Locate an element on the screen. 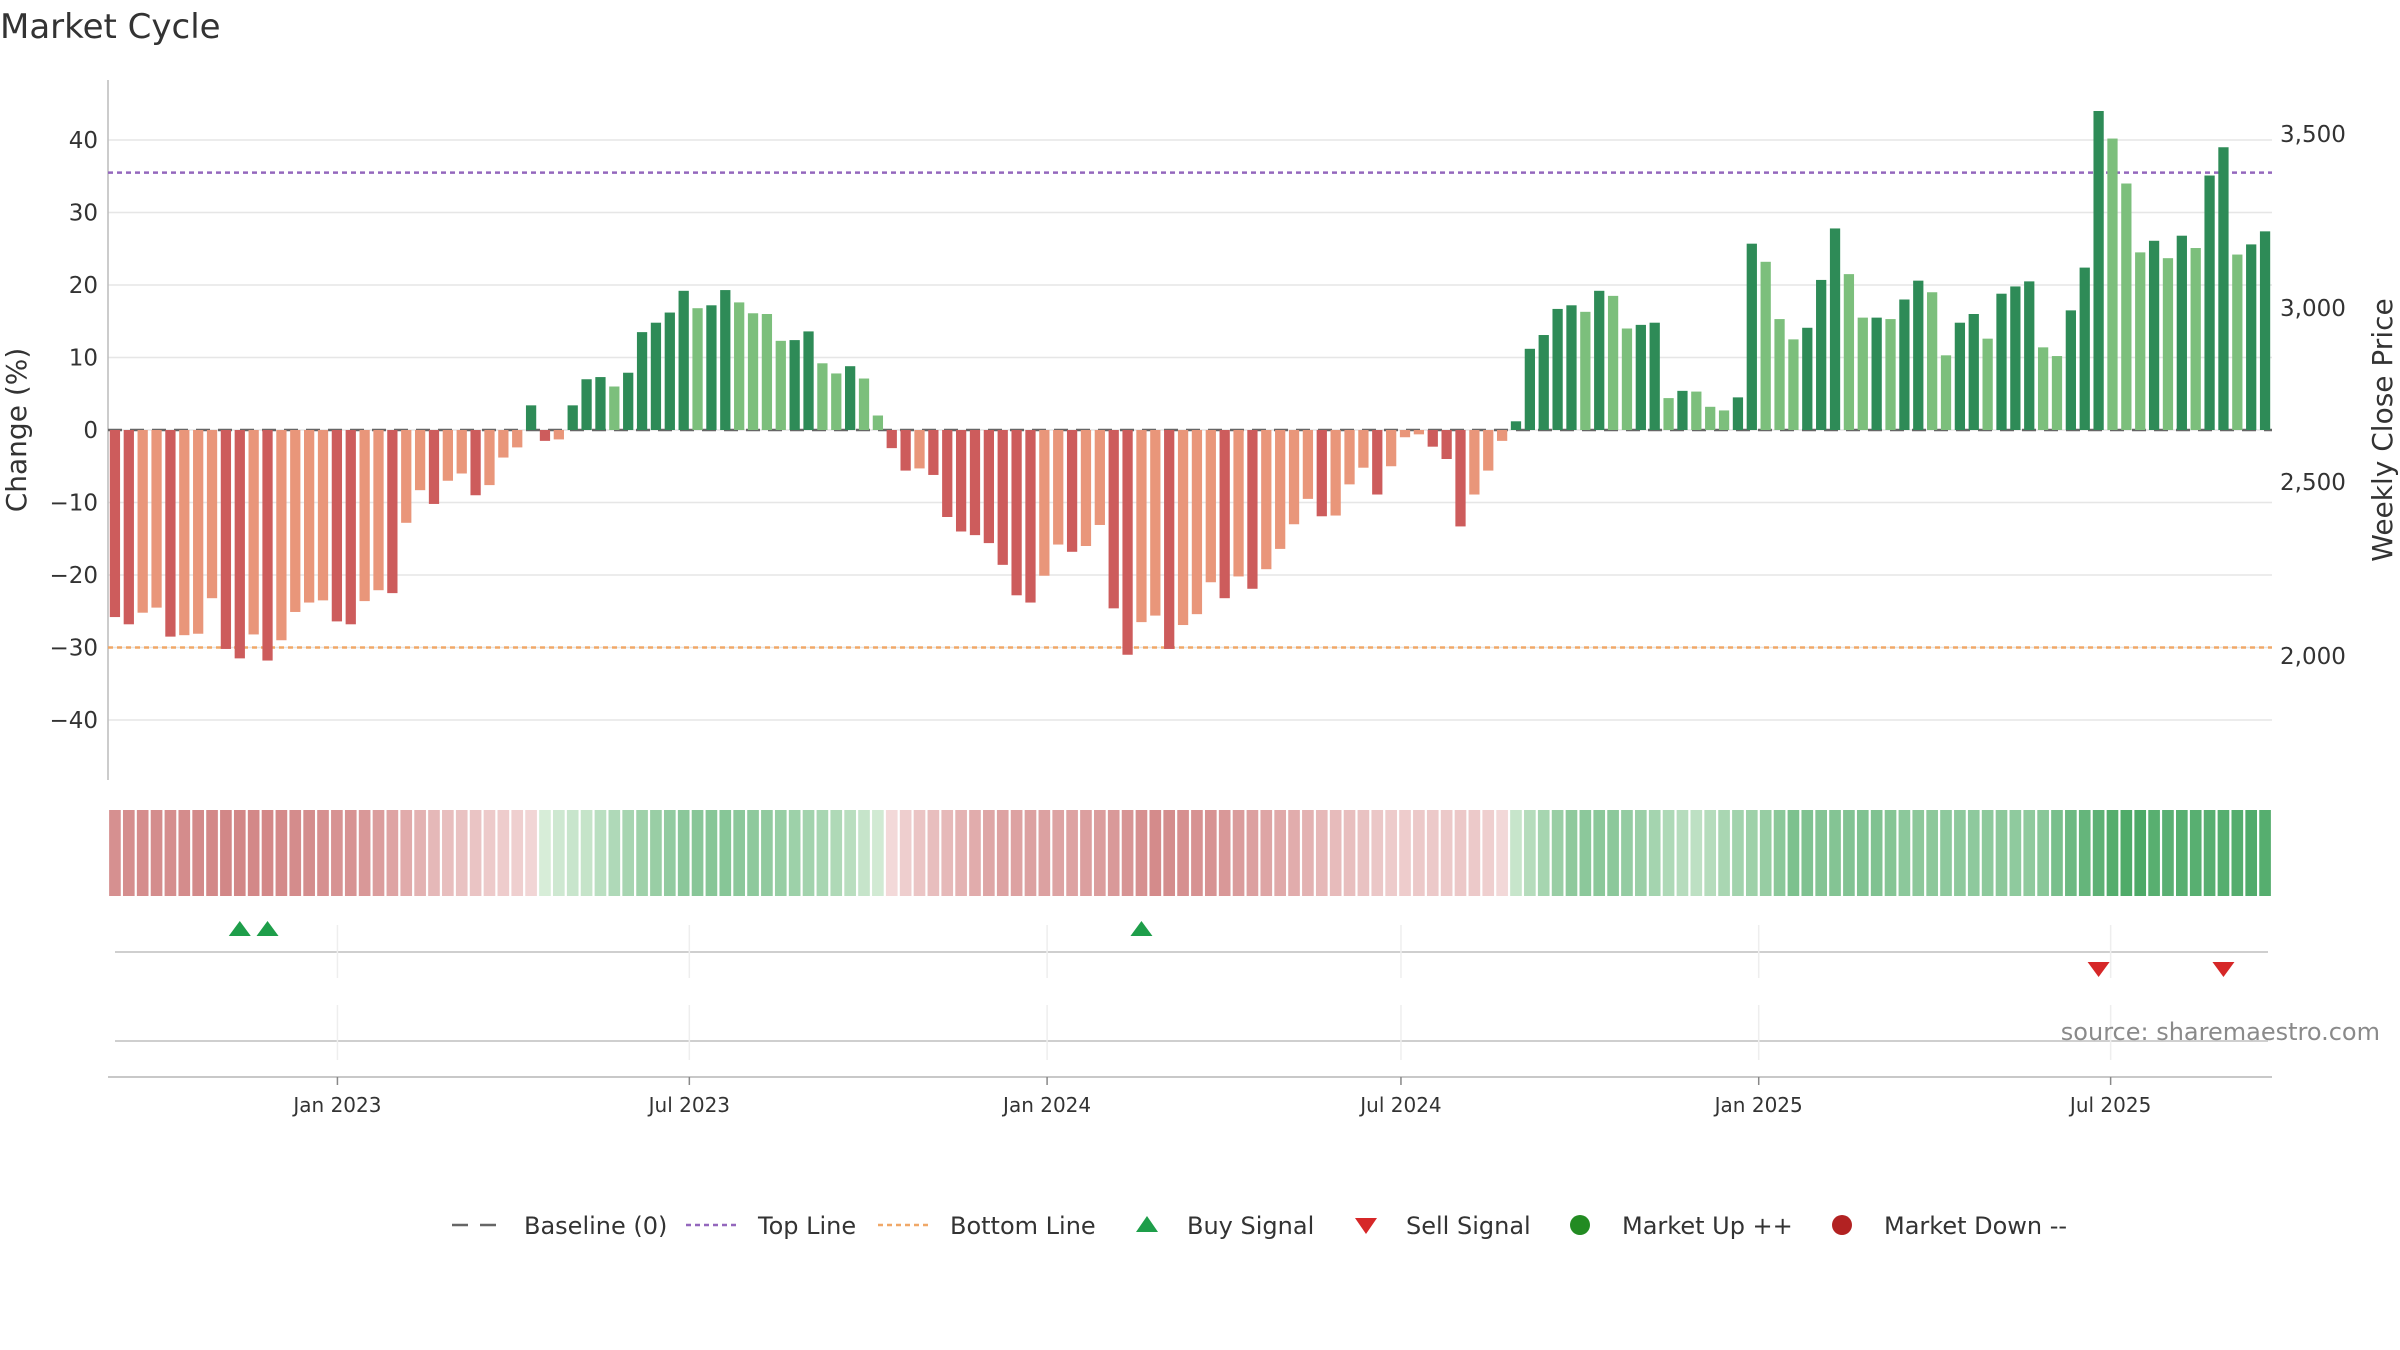 Image resolution: width=2400 pixels, height=1350 pixels. y-tick-label: 30 is located at coordinates (83, 214).